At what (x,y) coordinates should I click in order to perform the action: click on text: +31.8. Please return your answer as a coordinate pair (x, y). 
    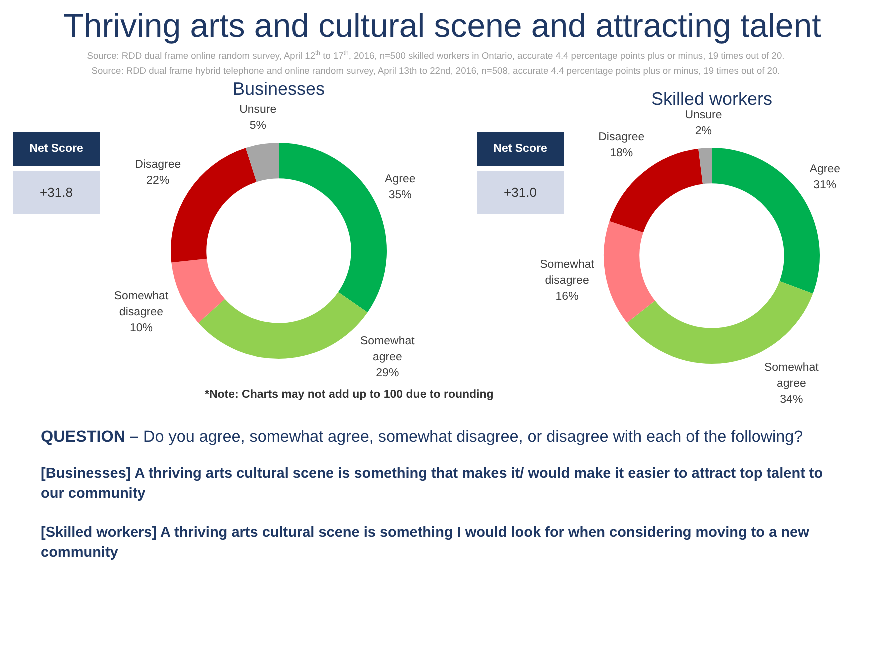
    Looking at the image, I should click on (56, 192).